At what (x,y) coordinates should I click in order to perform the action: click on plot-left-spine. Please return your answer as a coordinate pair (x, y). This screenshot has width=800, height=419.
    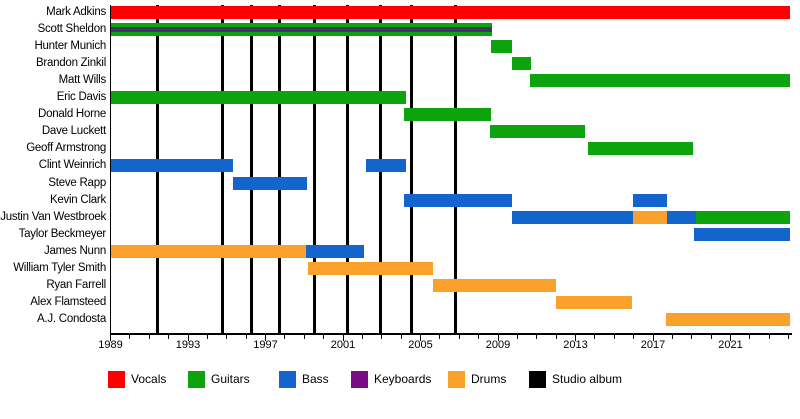
    Looking at the image, I should click on (110, 169).